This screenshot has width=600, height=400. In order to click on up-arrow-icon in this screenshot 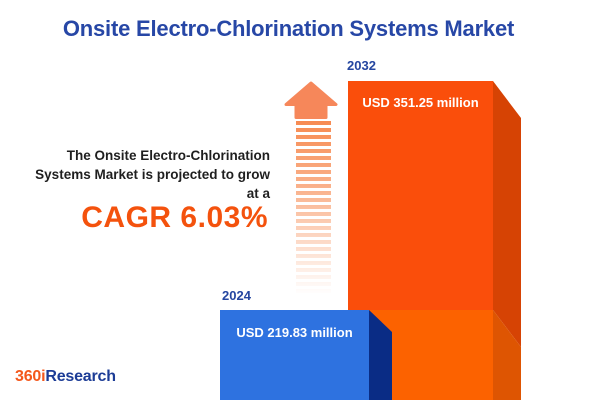, I will do `click(311, 100)`.